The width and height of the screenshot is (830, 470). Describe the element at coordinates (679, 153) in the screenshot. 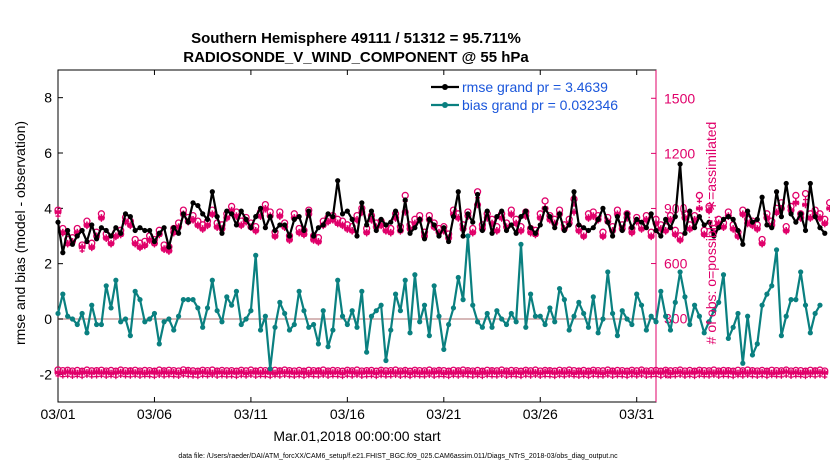

I see `y-right-tick-label: 1200` at that location.